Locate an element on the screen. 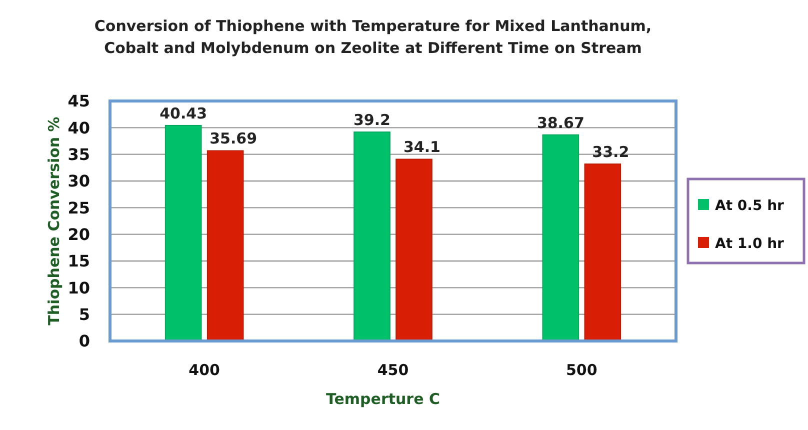 The width and height of the screenshot is (808, 430). y-tick-label: 0 is located at coordinates (84, 341).